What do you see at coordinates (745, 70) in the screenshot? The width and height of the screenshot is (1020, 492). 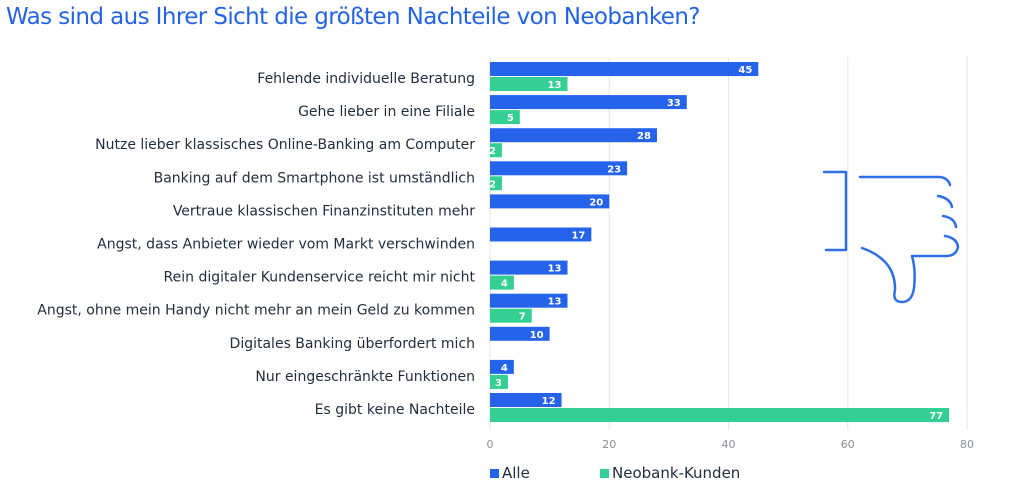 I see `value-label: 45` at bounding box center [745, 70].